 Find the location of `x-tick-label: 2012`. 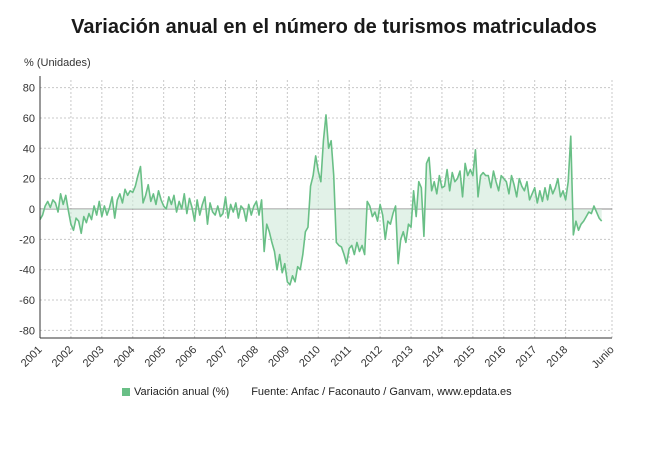

x-tick-label: 2012 is located at coordinates (372, 357).